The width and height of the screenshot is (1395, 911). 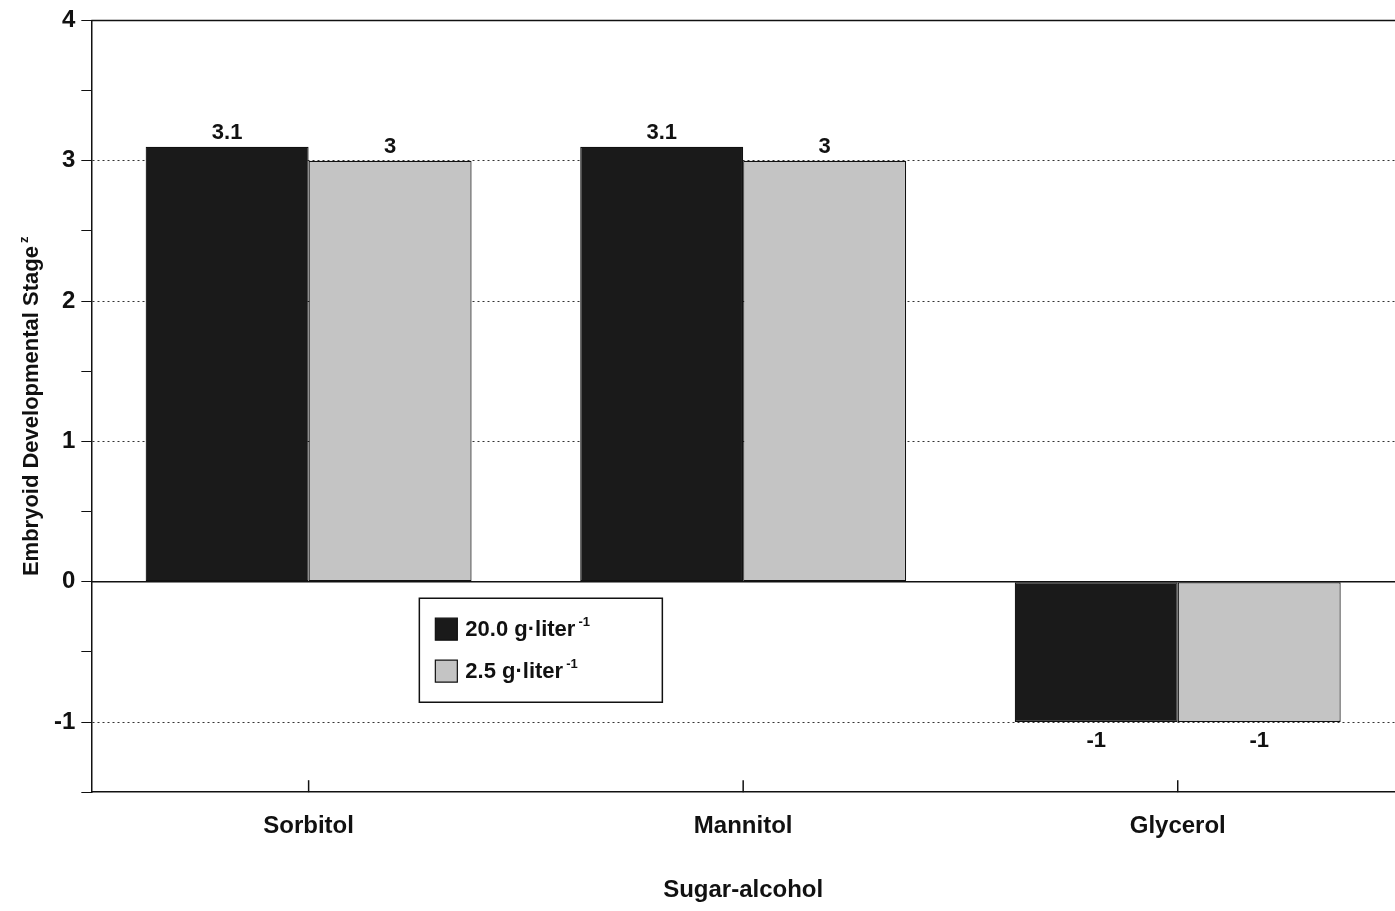 I want to click on x-tick-label: Mannitol, so click(x=743, y=825).